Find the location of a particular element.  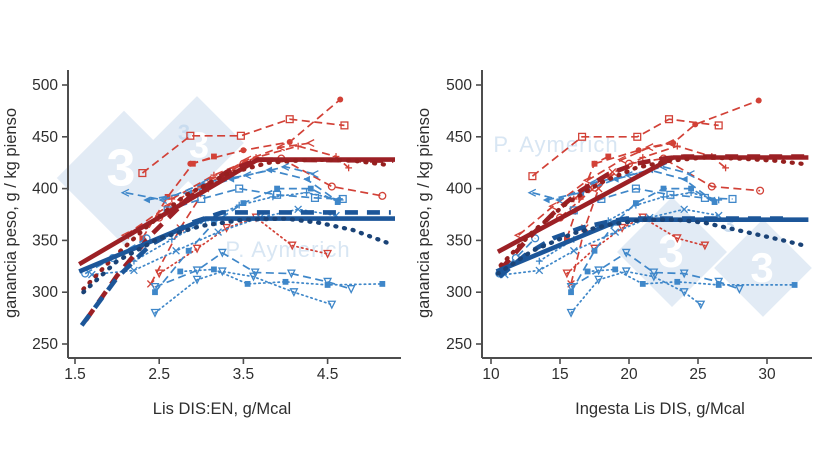

x-axis-label: Lis DIS:EN, g/Mcal is located at coordinates (222, 409).